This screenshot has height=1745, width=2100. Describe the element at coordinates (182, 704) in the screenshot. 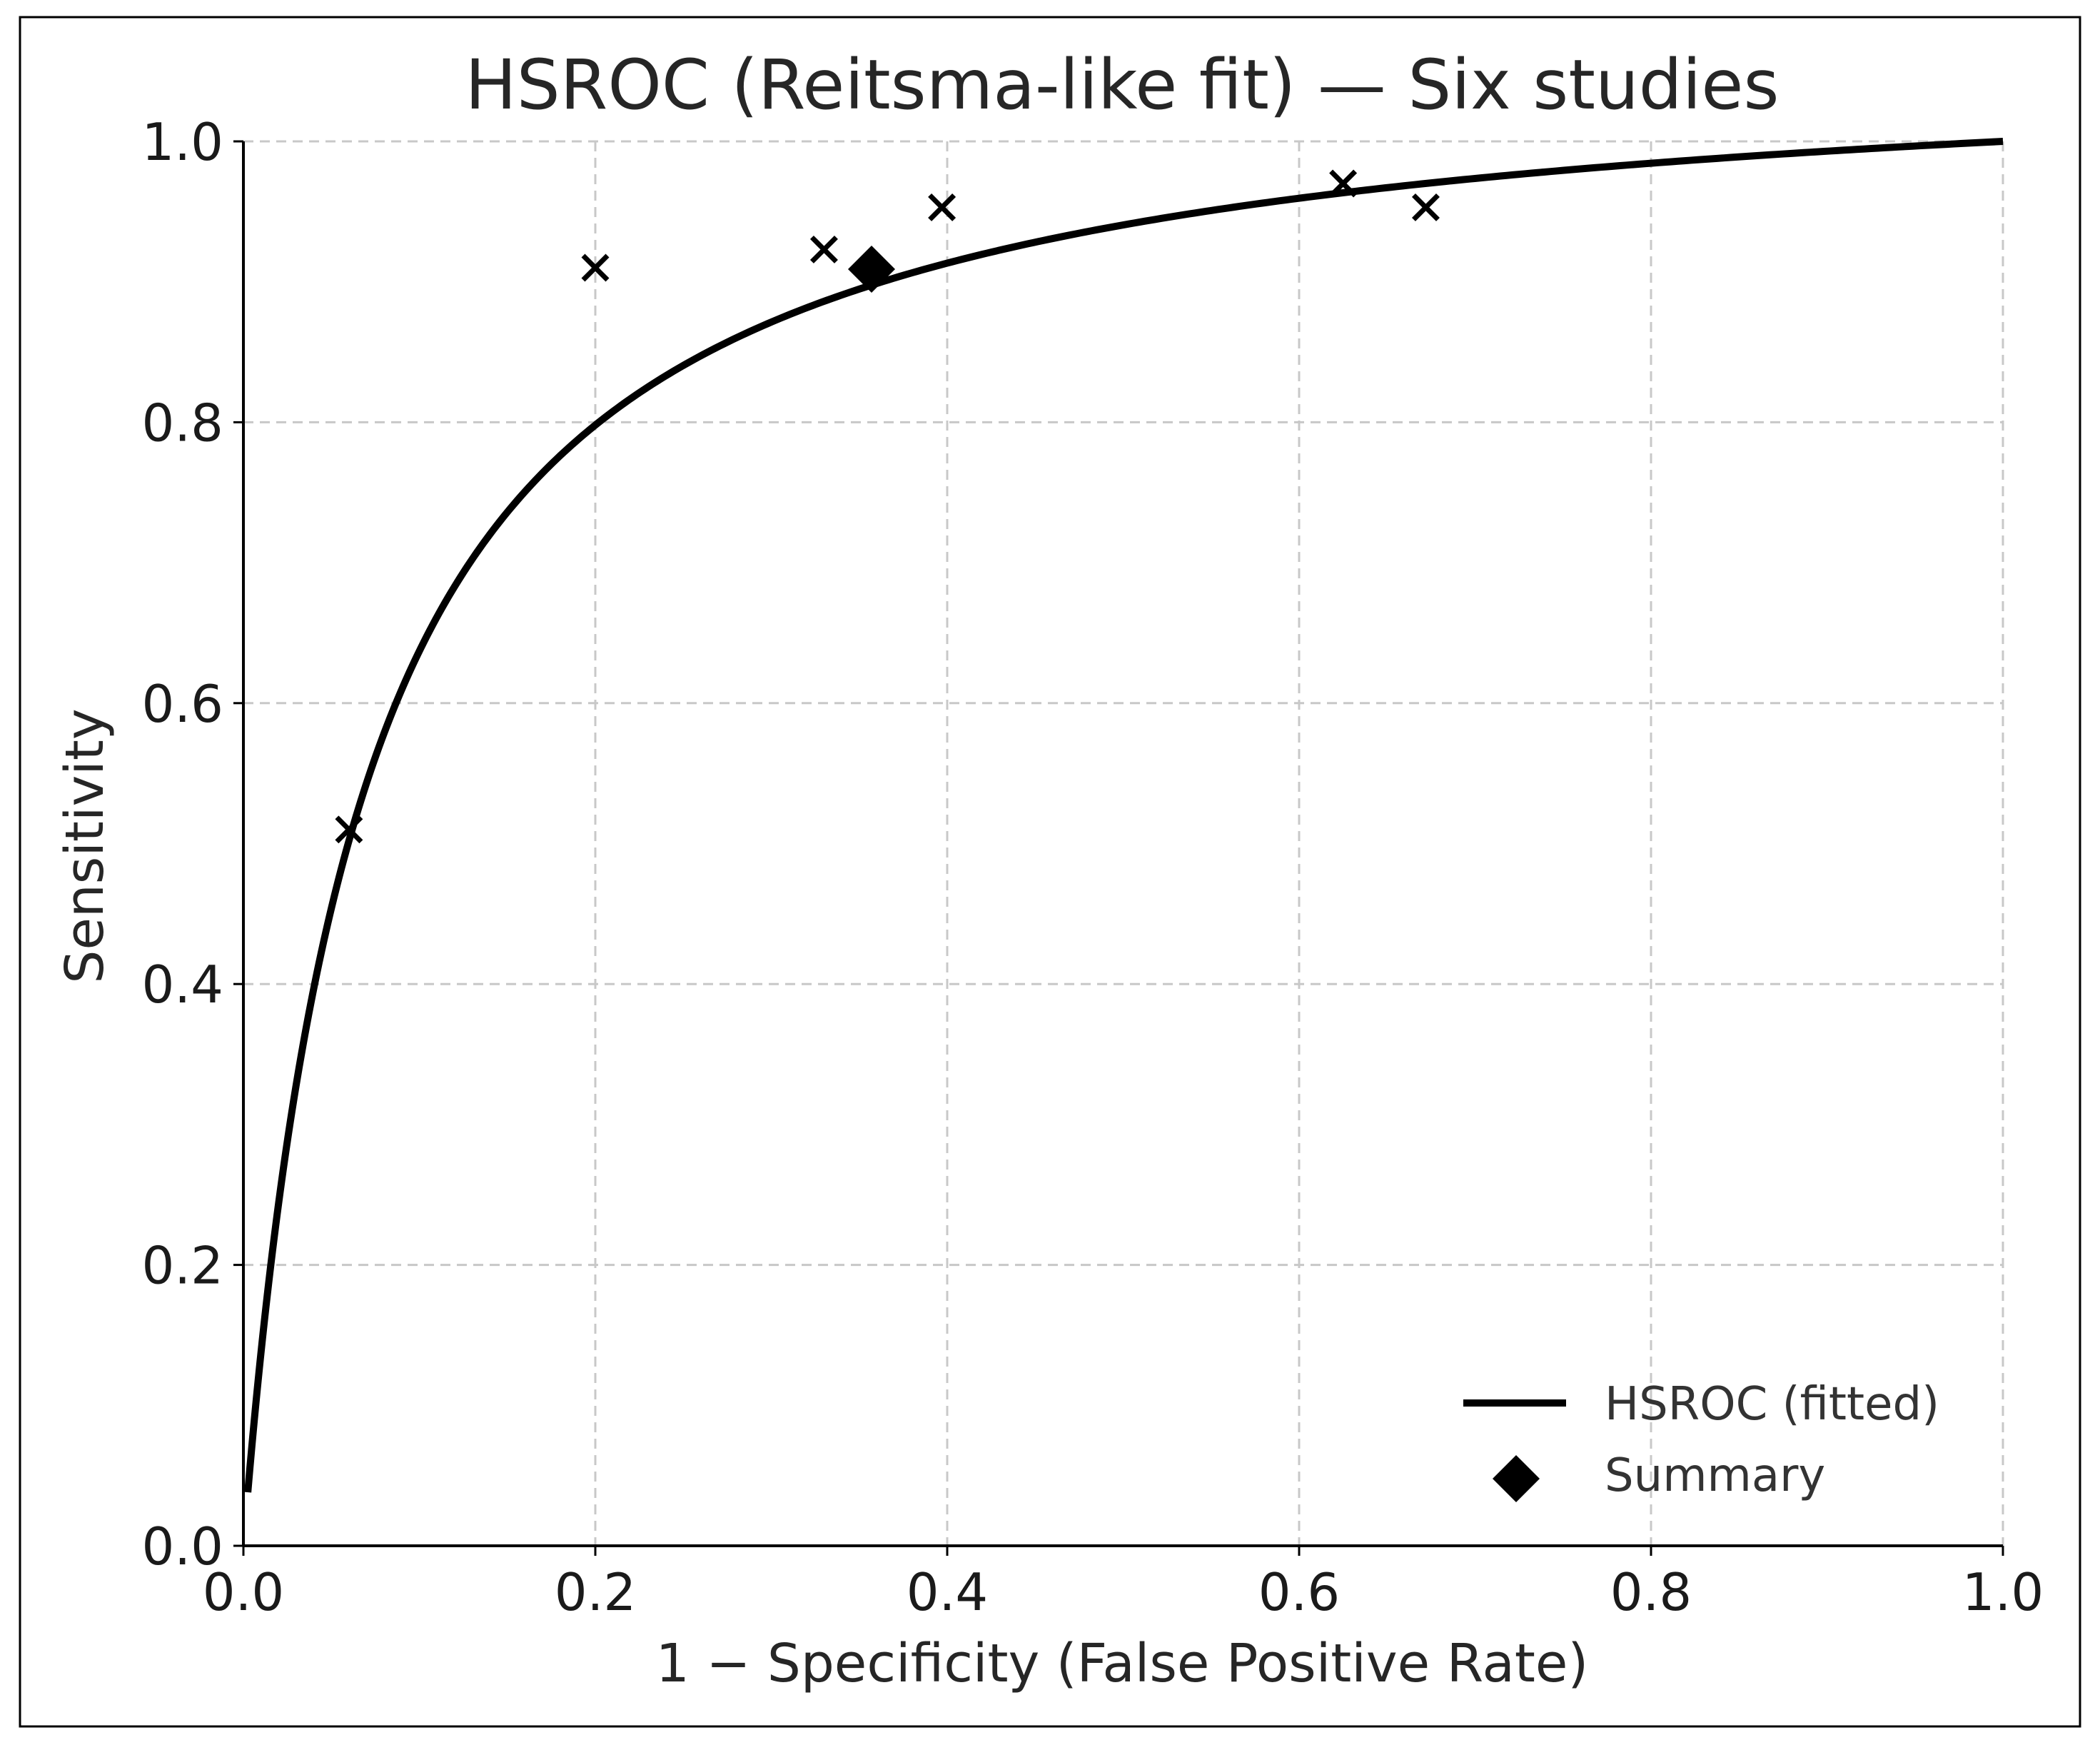

I see `y-tick-label: 0.6` at that location.